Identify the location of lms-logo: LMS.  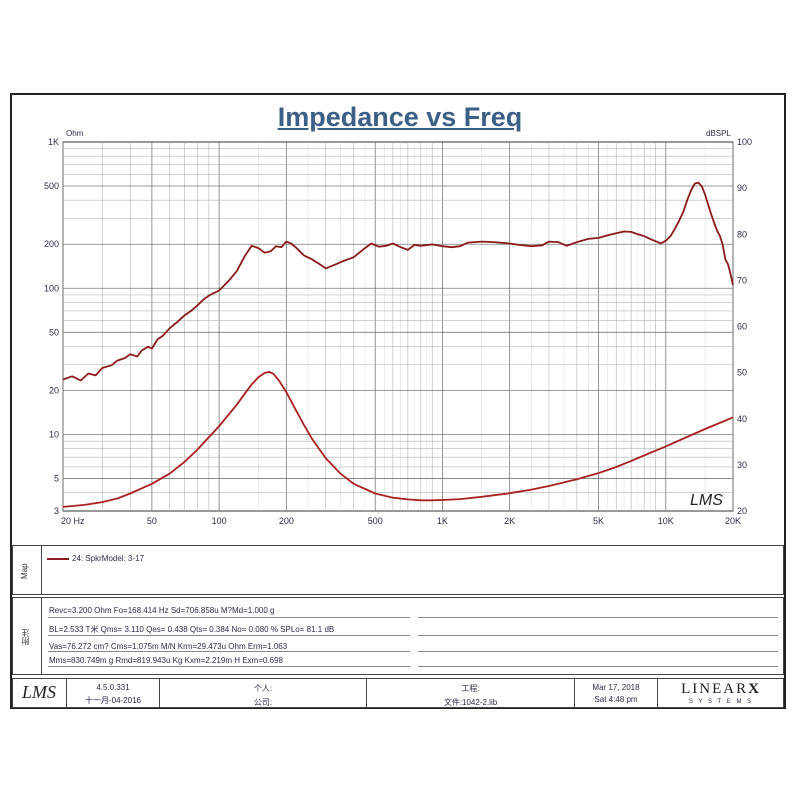
(38, 692).